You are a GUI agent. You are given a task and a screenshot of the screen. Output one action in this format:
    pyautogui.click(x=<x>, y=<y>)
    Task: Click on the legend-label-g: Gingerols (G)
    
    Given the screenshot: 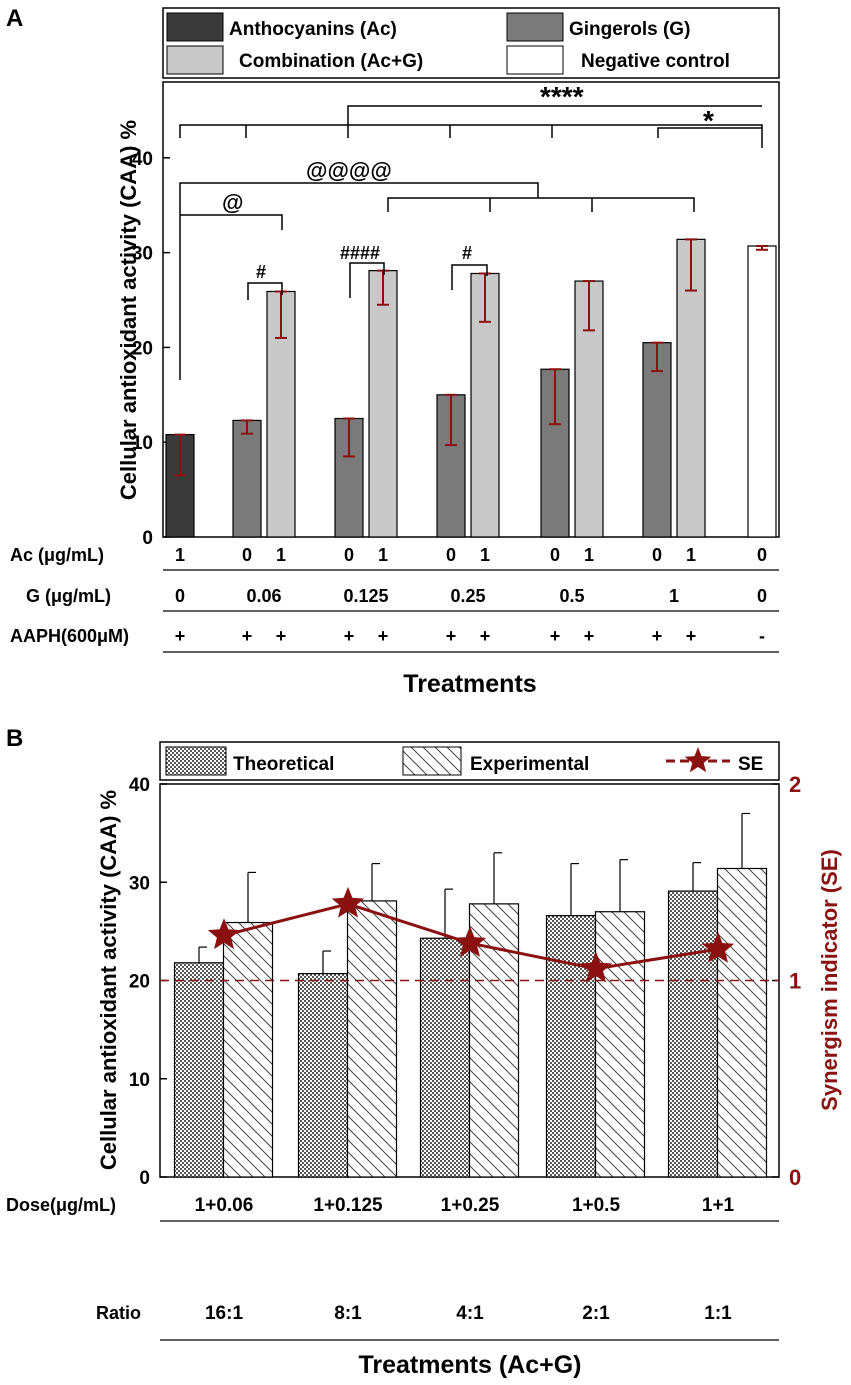 What is the action you would take?
    pyautogui.click(x=629, y=29)
    